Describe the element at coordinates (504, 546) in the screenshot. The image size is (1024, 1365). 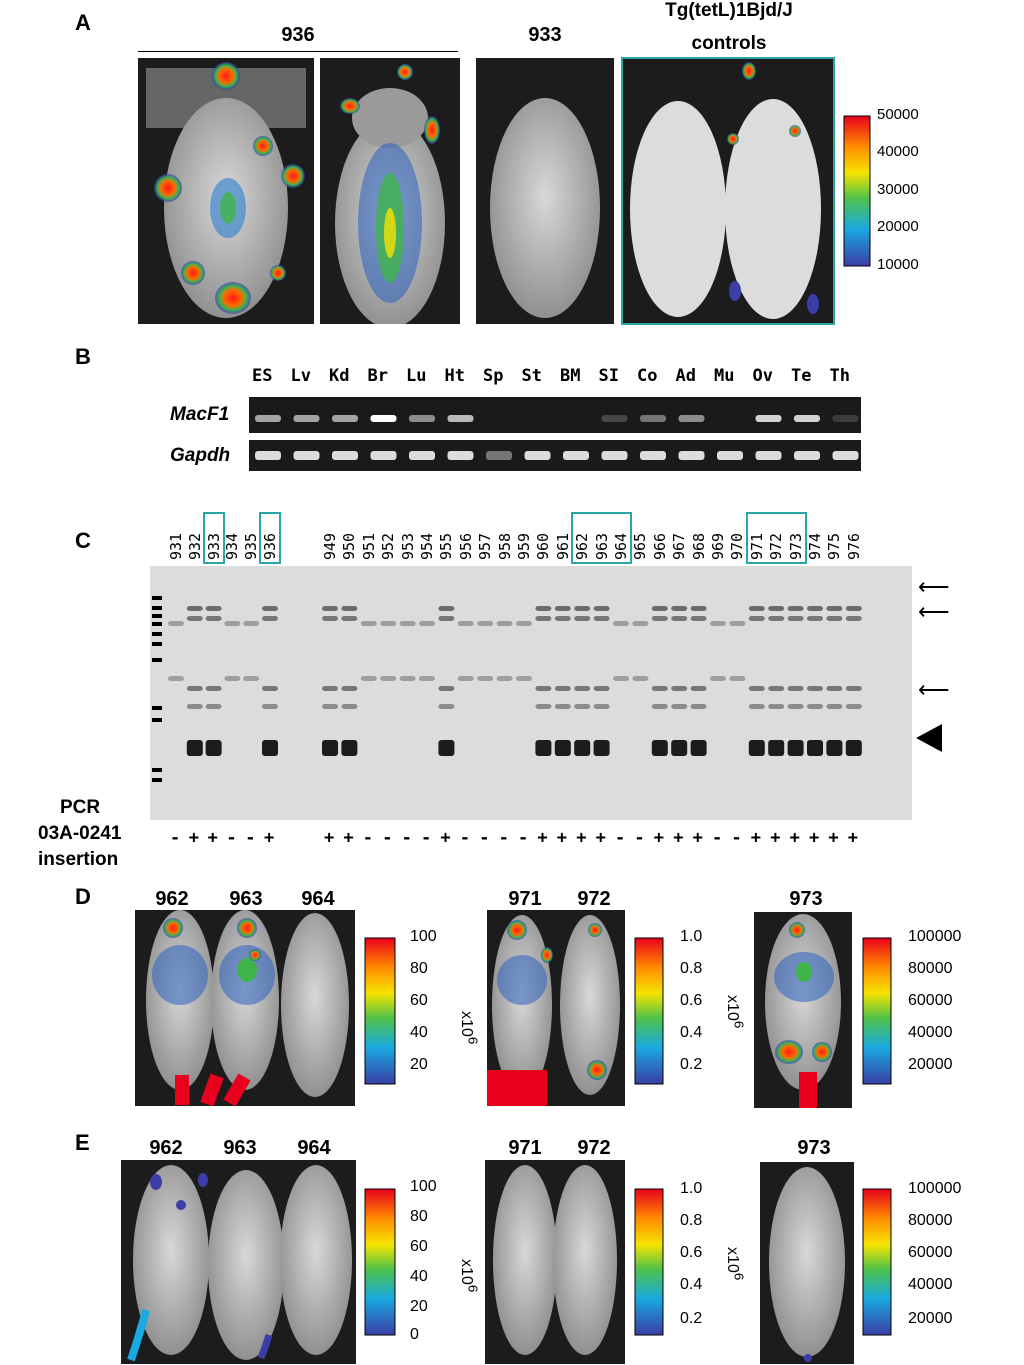
I see `lane-label: 958` at that location.